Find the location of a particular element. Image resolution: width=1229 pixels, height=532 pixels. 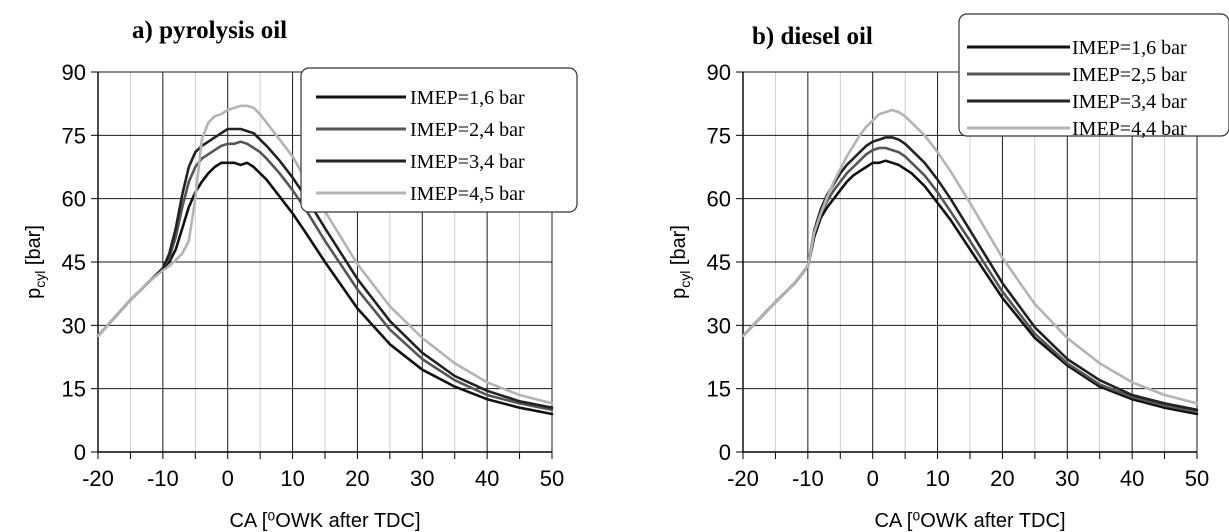

chart-title: b) diesel oil is located at coordinates (812, 36).